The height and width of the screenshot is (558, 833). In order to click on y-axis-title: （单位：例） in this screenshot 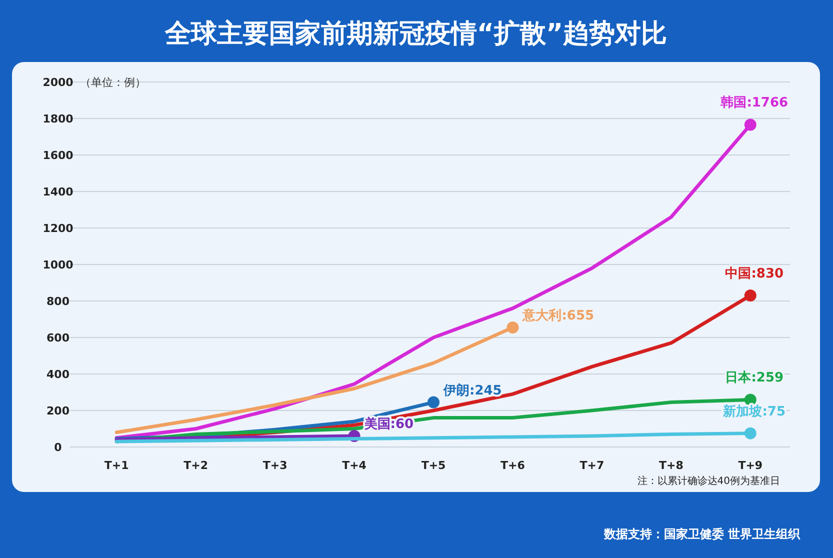, I will do `click(113, 82)`.